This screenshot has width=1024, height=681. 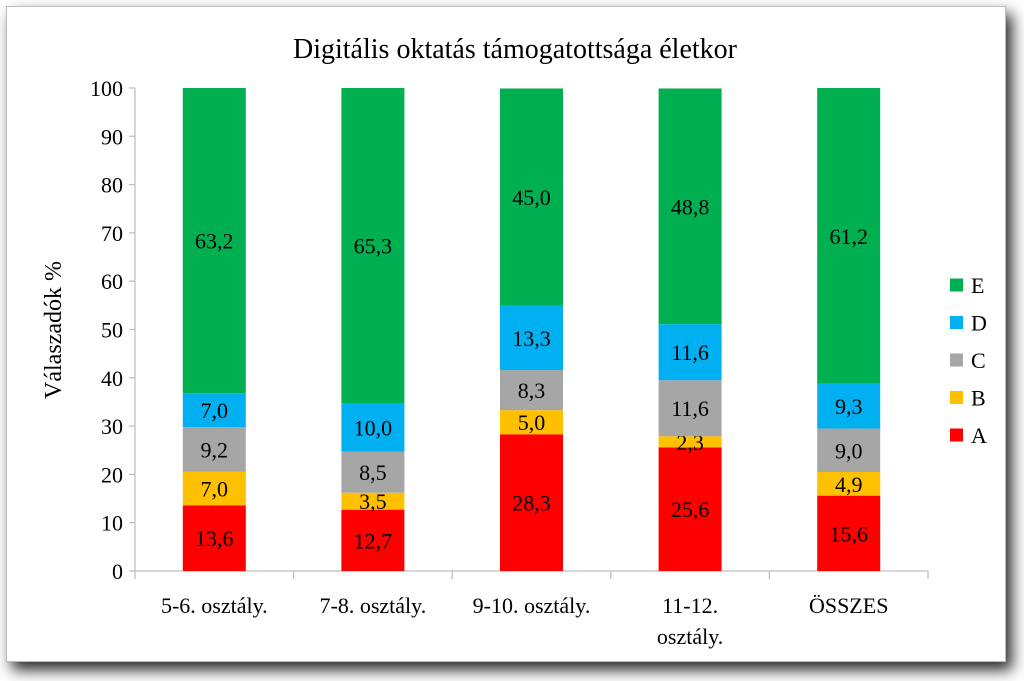 I want to click on legend-label-d: D, so click(x=979, y=323).